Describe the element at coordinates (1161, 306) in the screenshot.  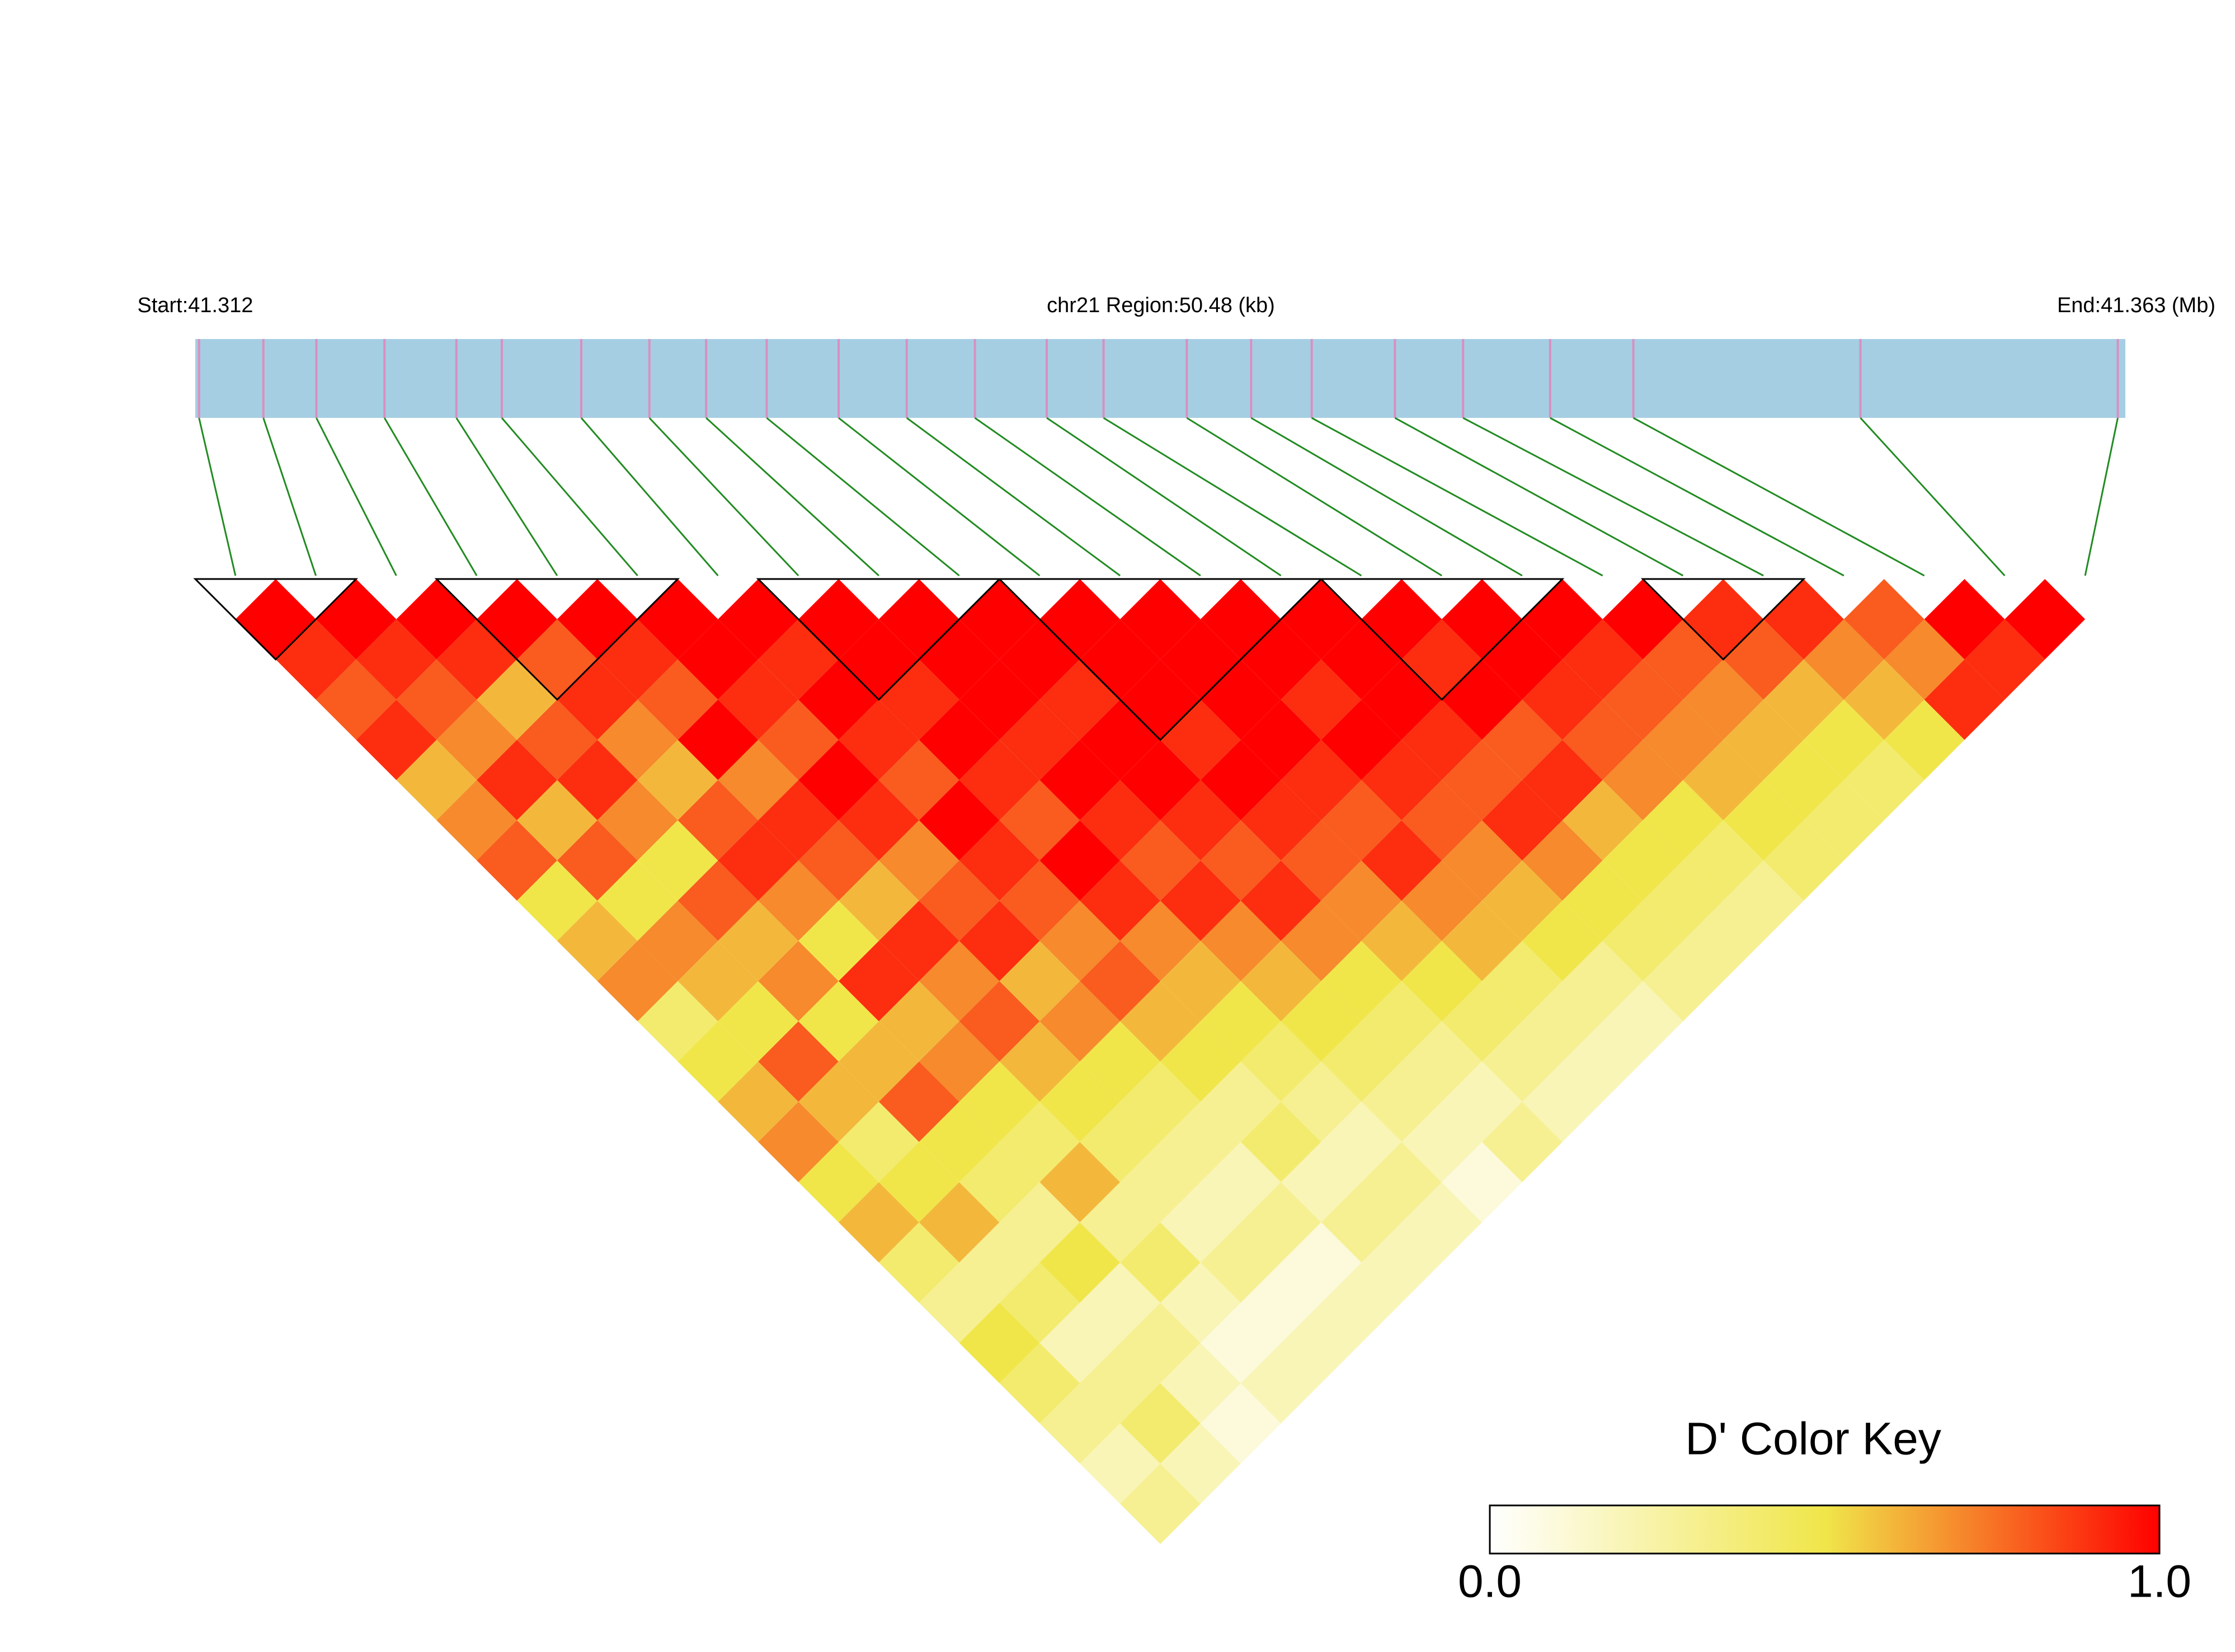
I see `region-label: chr21 Region:50.48 (kb)` at that location.